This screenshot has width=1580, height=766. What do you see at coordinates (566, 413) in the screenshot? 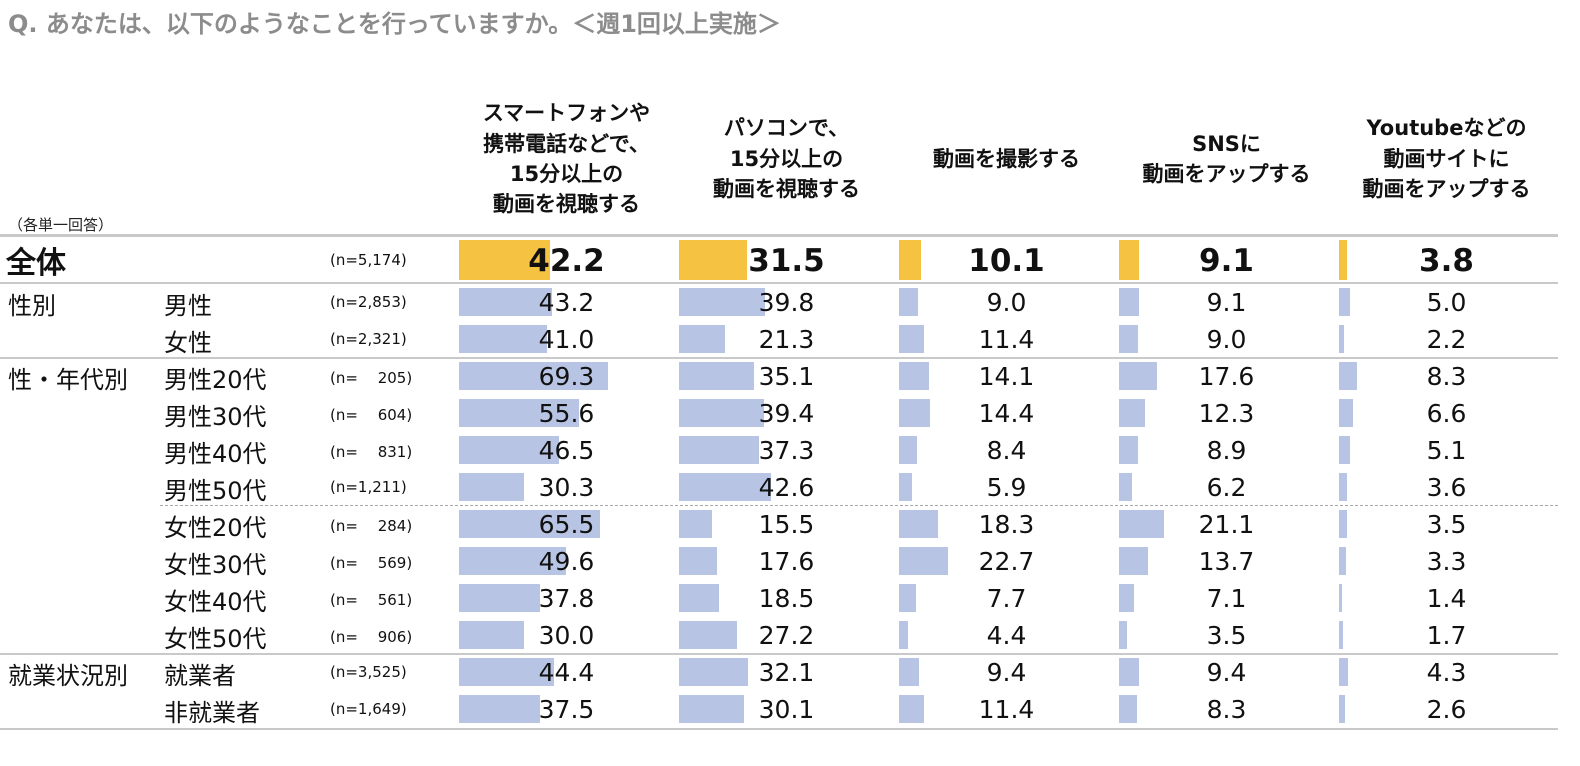
I see `row-4-value-1: 55.6` at bounding box center [566, 413].